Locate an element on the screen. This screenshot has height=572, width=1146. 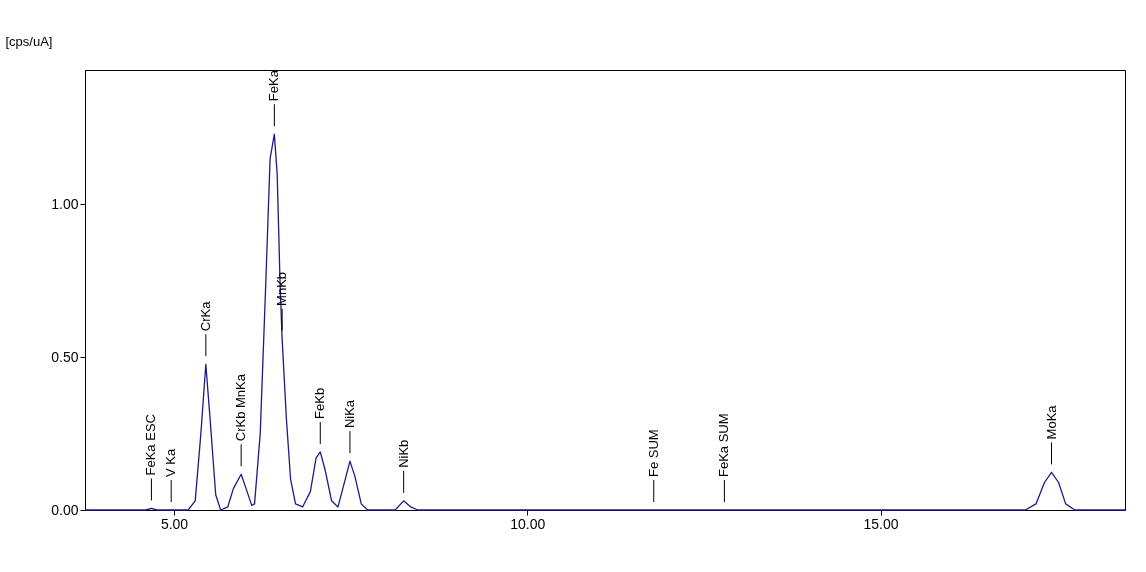
annotation: FeKa is located at coordinates (274, 85).